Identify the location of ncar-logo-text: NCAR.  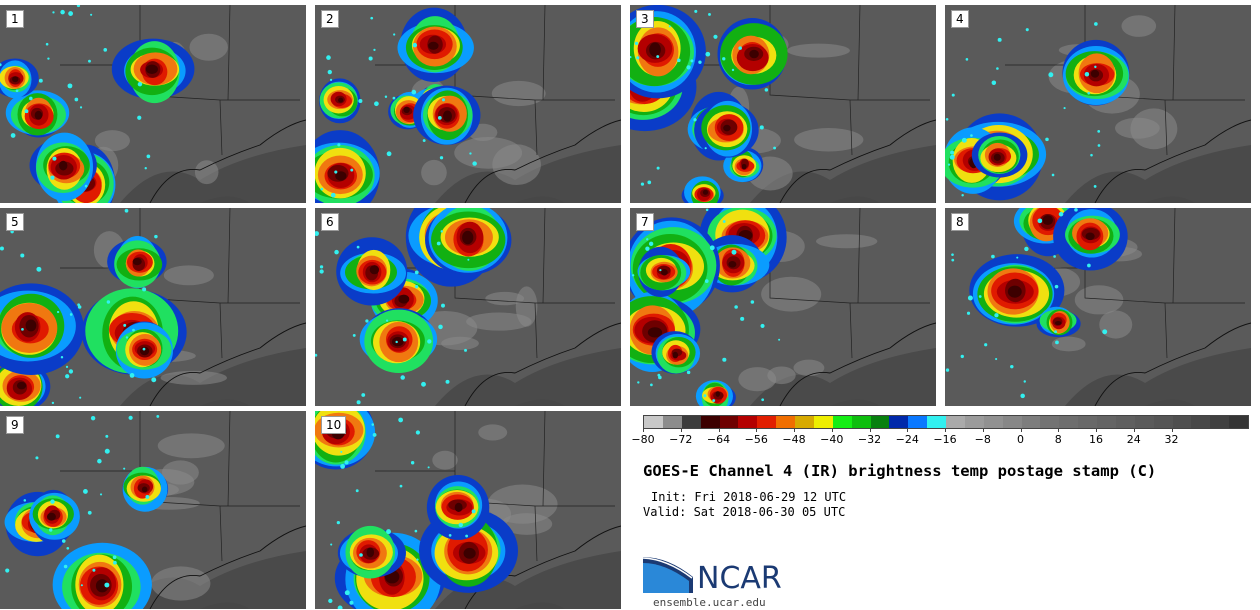
(739, 578).